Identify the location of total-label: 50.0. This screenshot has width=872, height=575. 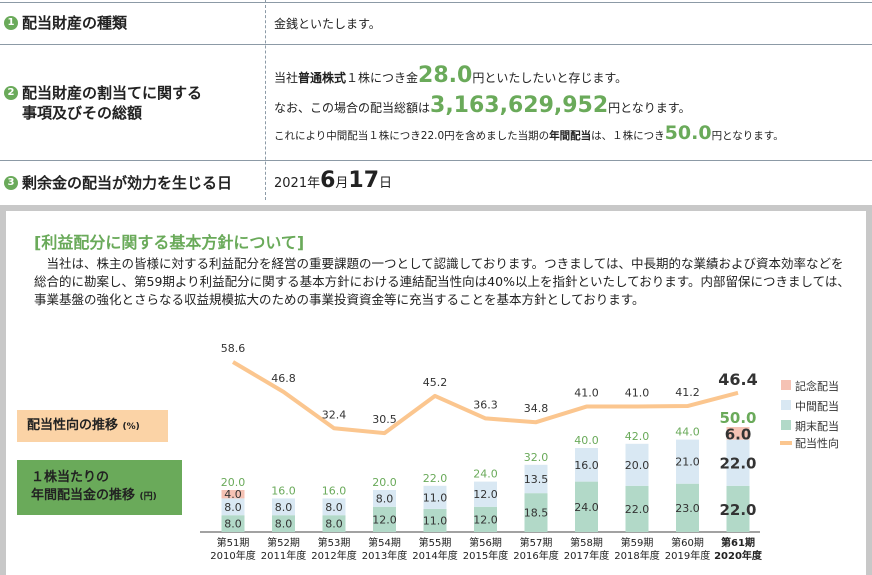
(737, 418).